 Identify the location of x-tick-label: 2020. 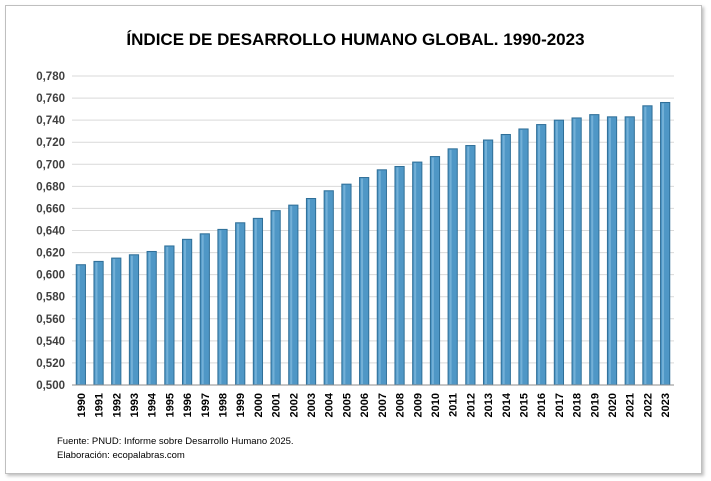
(613, 405).